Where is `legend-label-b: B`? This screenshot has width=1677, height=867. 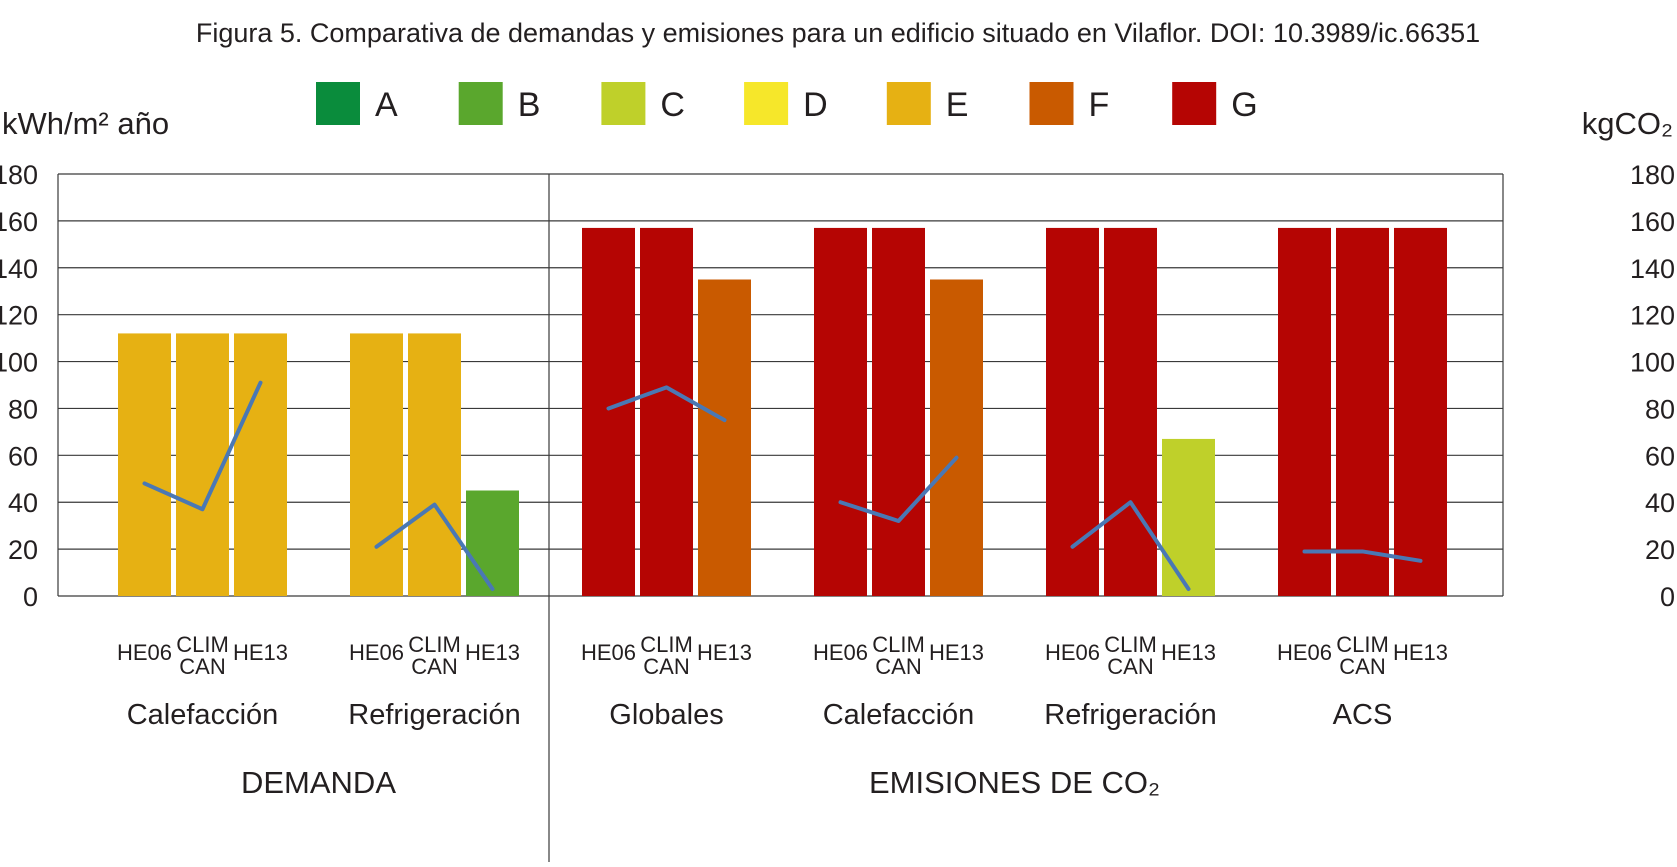
legend-label-b: B is located at coordinates (529, 105).